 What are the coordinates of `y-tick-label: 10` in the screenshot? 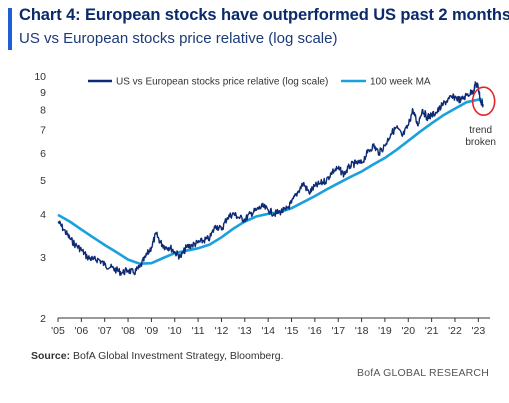 It's located at (40, 77).